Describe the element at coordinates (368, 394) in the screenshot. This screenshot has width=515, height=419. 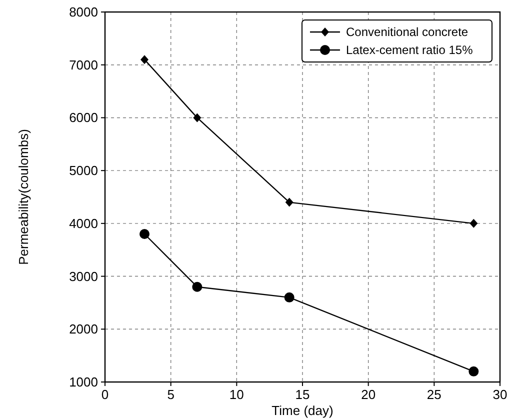
I see `x-tick-label: 20` at that location.